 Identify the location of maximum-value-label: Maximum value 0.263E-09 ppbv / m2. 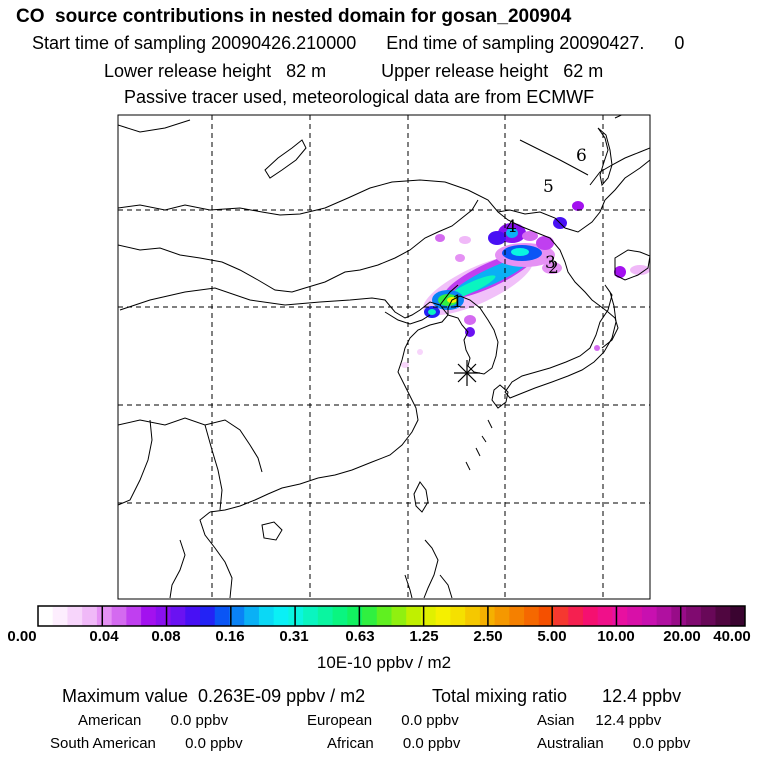
(214, 696).